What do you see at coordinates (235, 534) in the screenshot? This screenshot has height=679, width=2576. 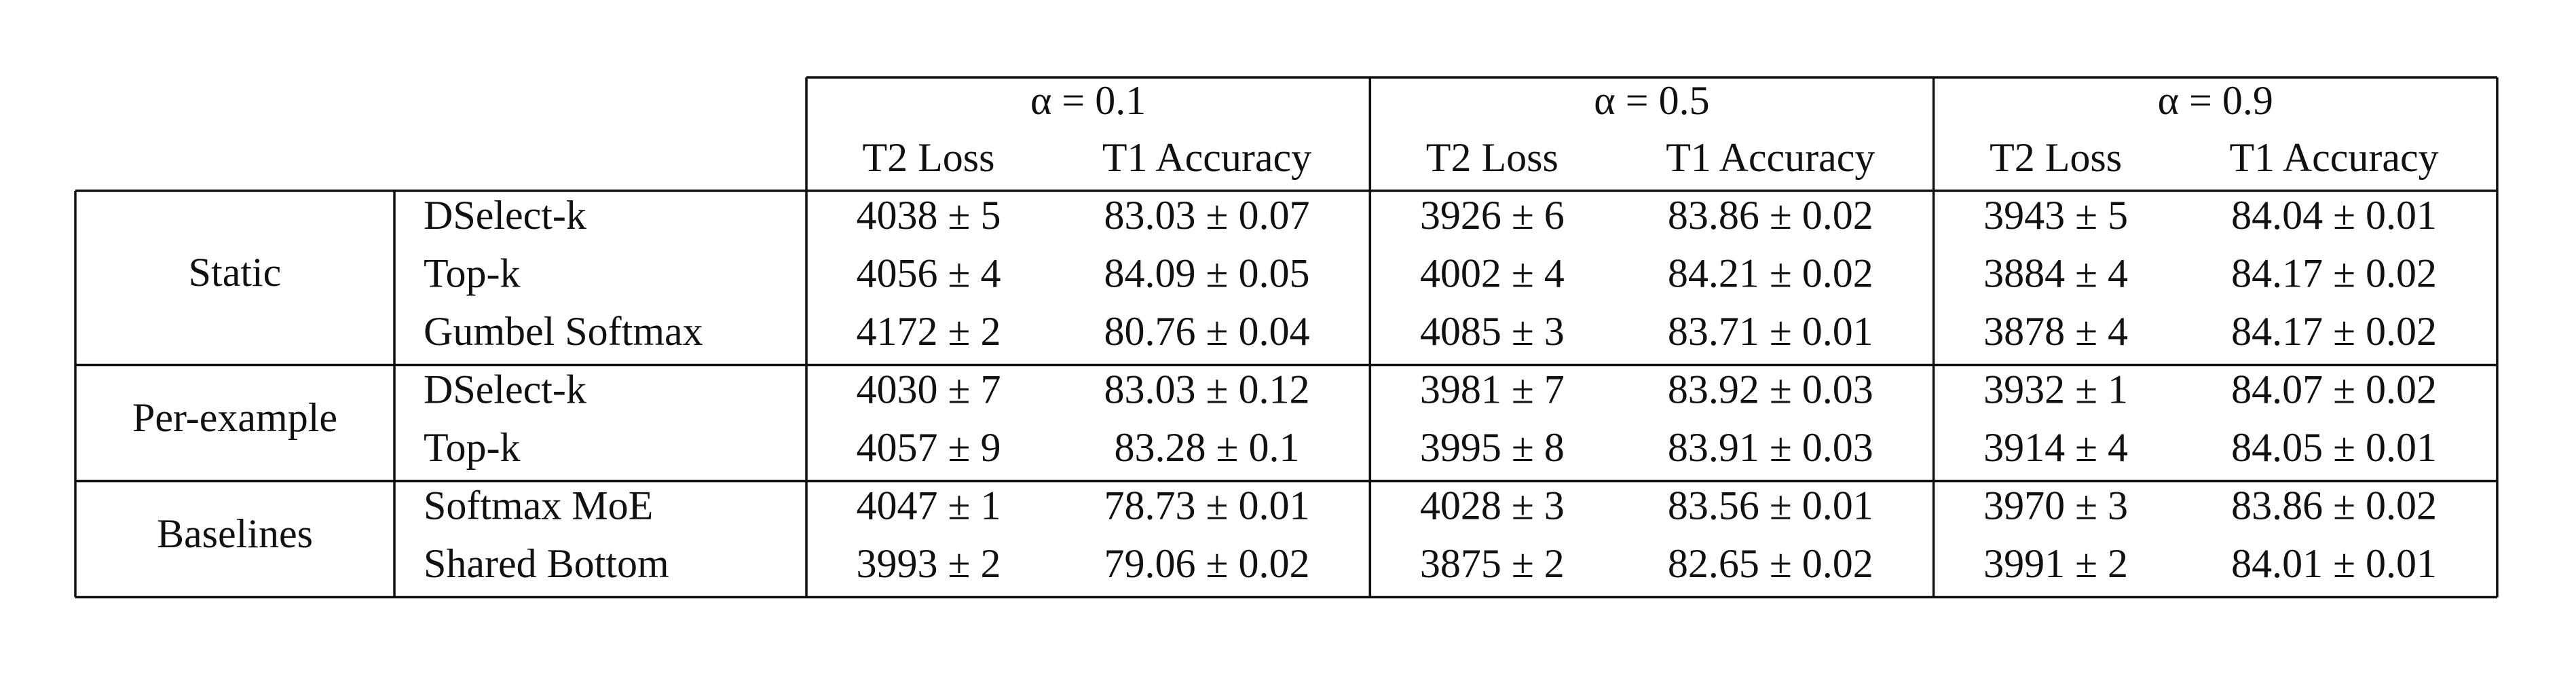 I see `group-label: Baselines` at bounding box center [235, 534].